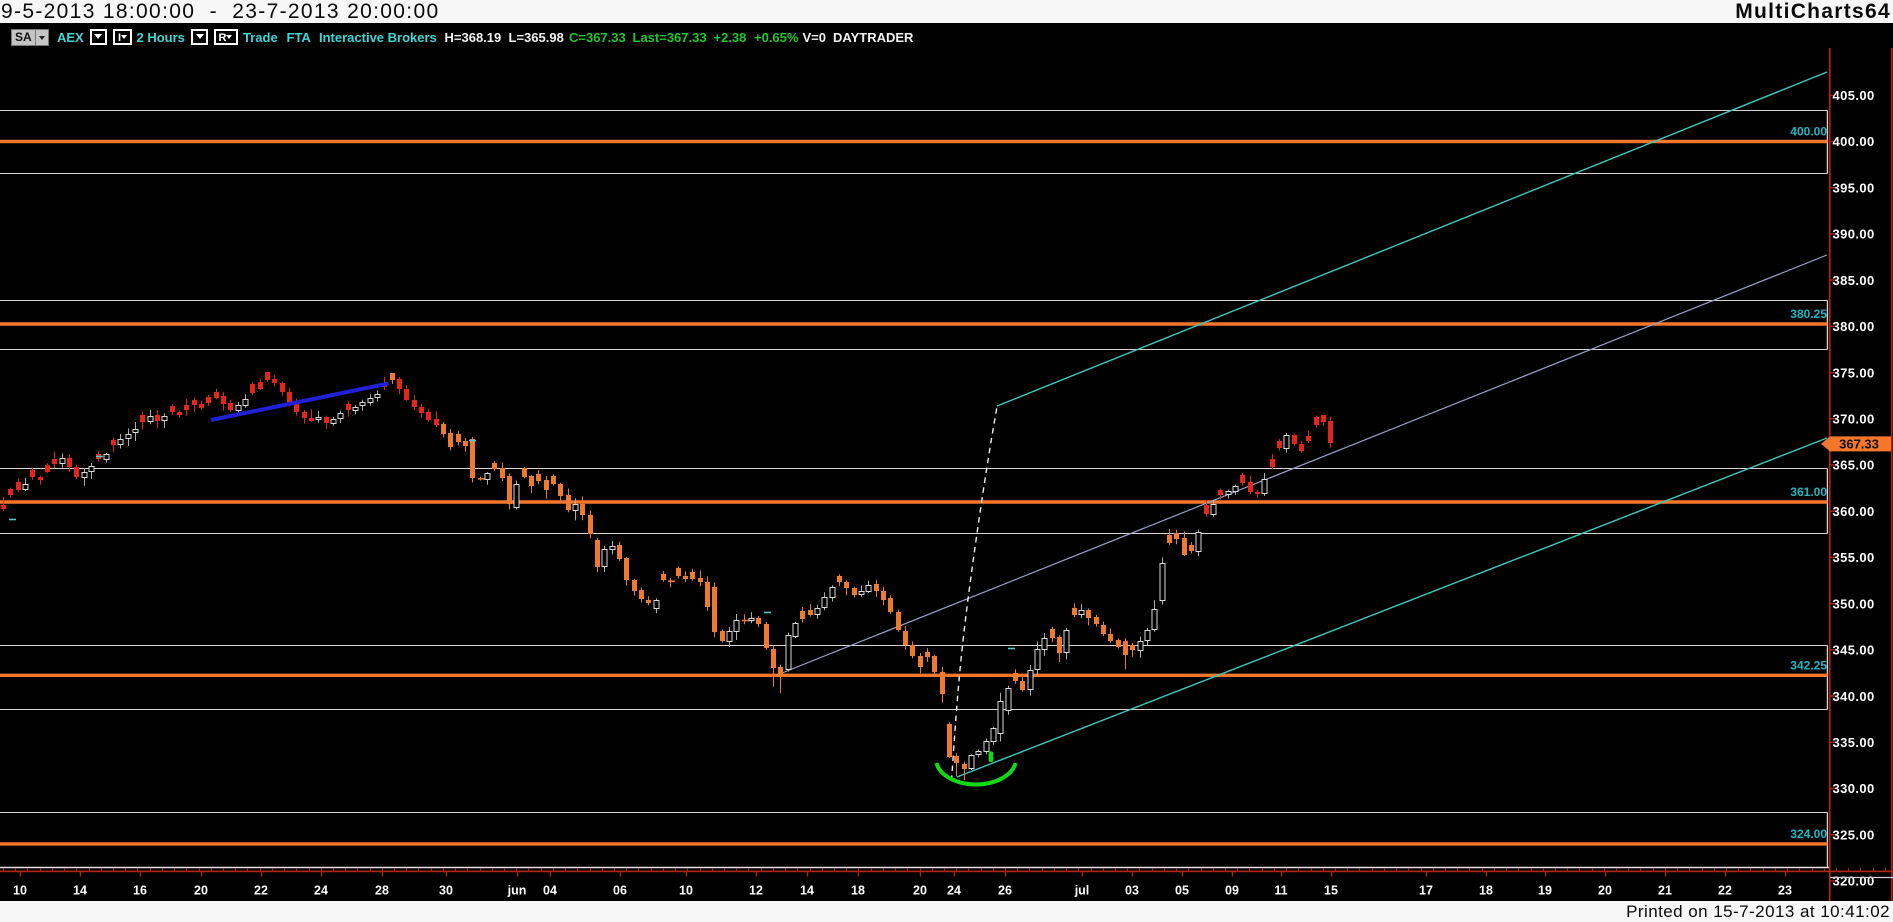  What do you see at coordinates (1005, 891) in the screenshot?
I see `svg-text: 26` at bounding box center [1005, 891].